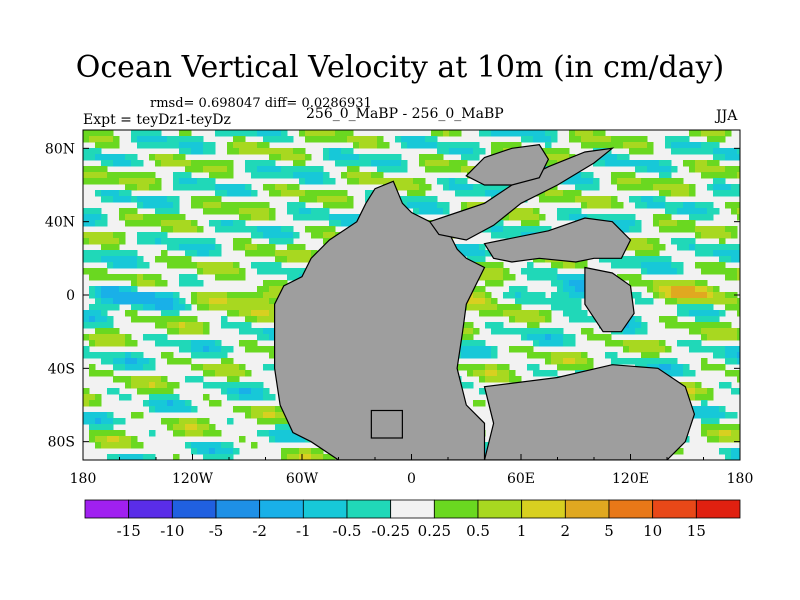 This screenshot has height=600, width=800. Describe the element at coordinates (303, 531) in the screenshot. I see `colorbar-label: -1` at that location.